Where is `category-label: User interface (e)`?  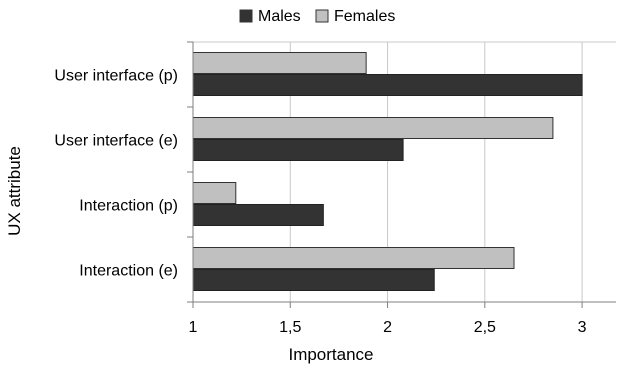 category-label: User interface (e) is located at coordinates (116, 141).